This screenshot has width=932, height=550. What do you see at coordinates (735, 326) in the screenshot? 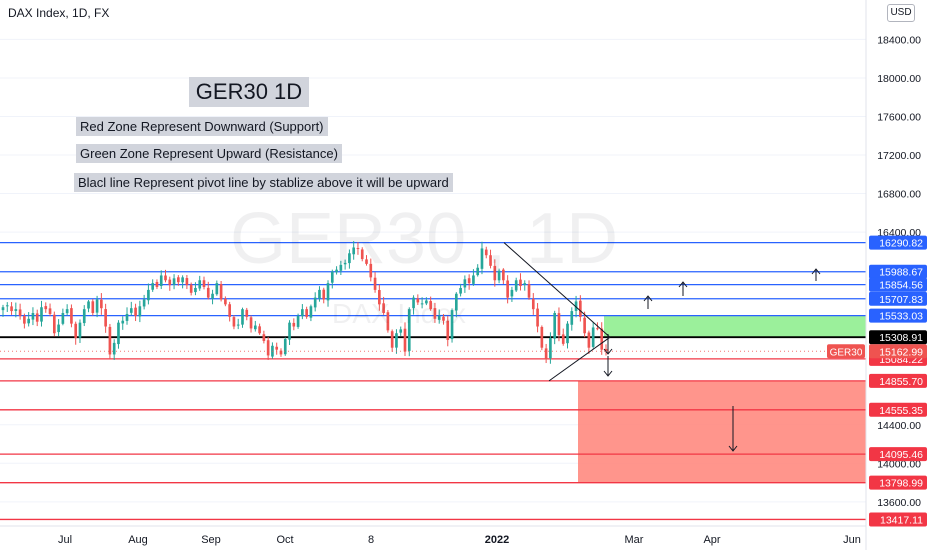
I see `zone` at bounding box center [735, 326].